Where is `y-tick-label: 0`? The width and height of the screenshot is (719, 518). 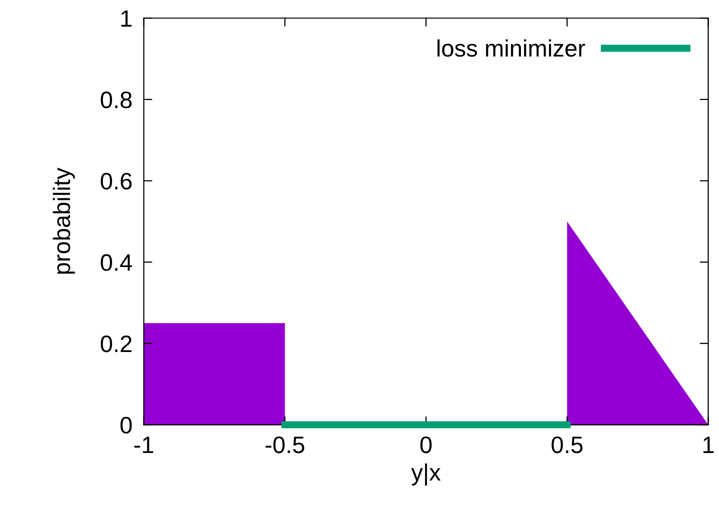
y-tick-label: 0 is located at coordinates (126, 425).